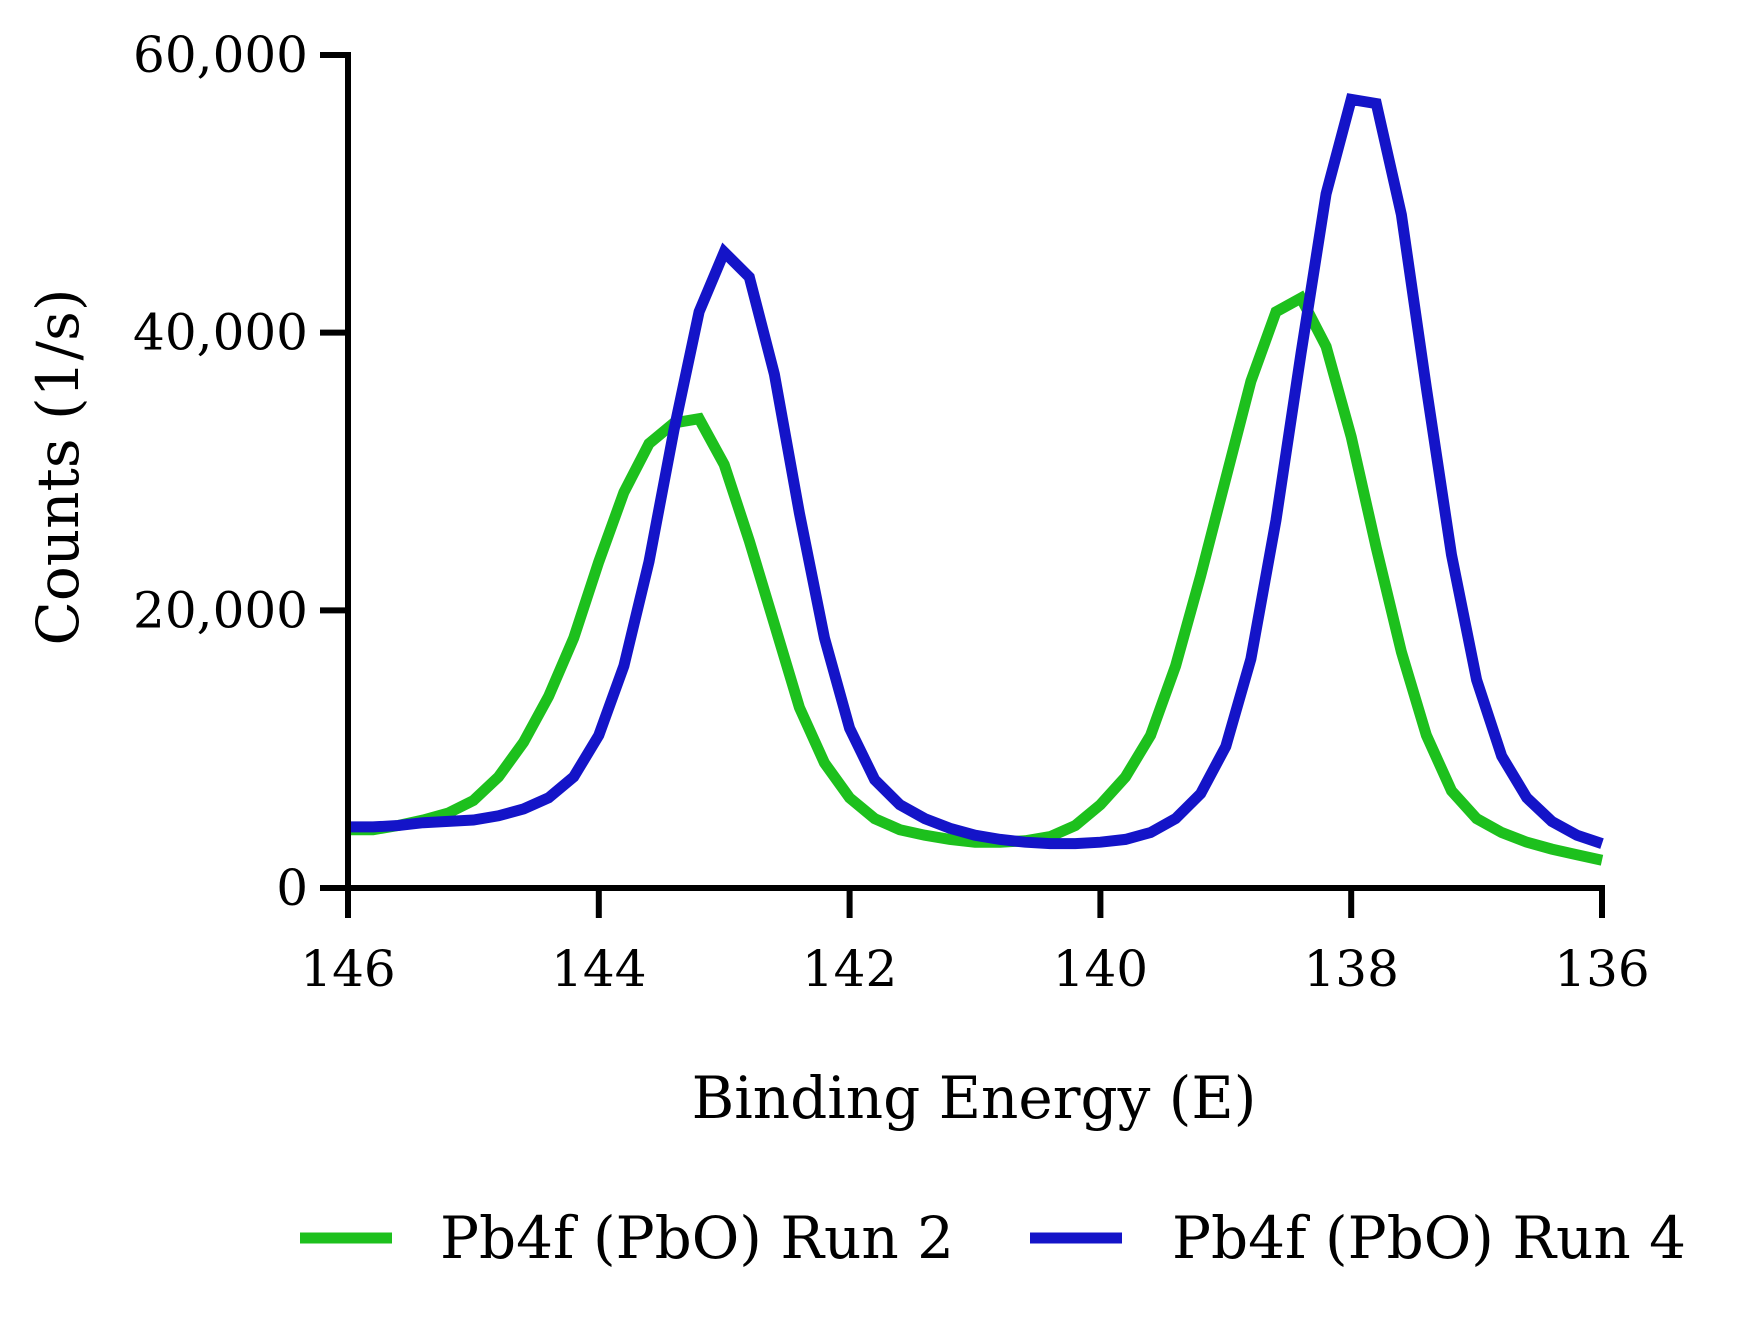  Describe the element at coordinates (347, 969) in the screenshot. I see `x-tick-label: 146` at that location.